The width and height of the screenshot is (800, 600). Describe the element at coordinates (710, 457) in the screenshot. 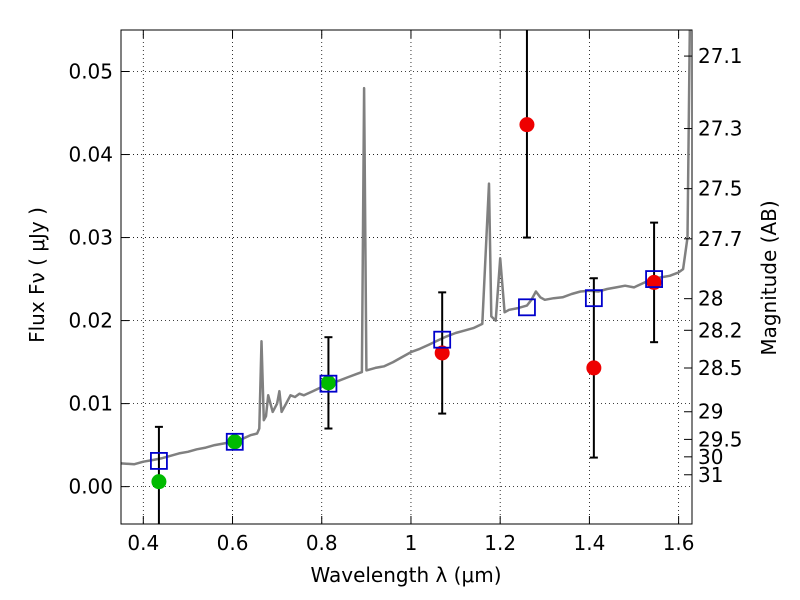

I see `magnitude-tick-label: 30` at that location.